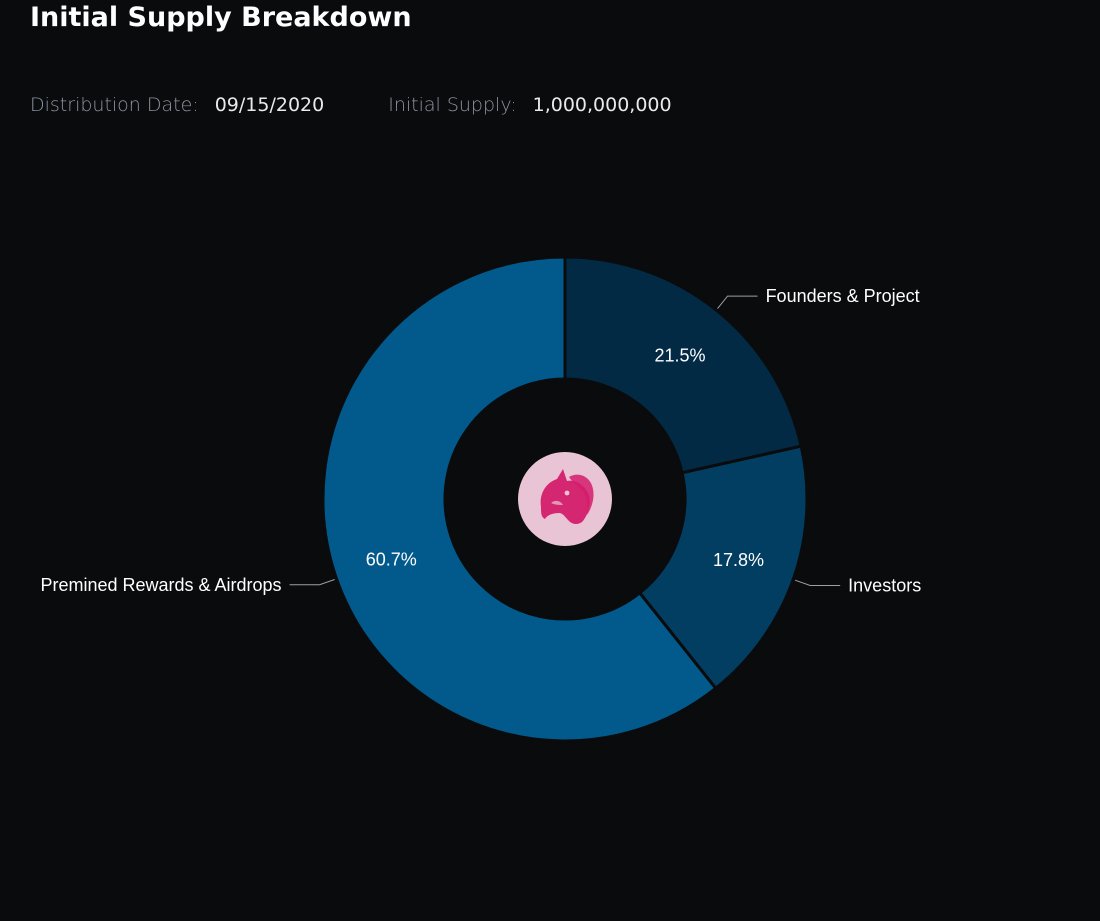  Describe the element at coordinates (114, 105) in the screenshot. I see `distribution-date-label: Distribution Date:` at that location.